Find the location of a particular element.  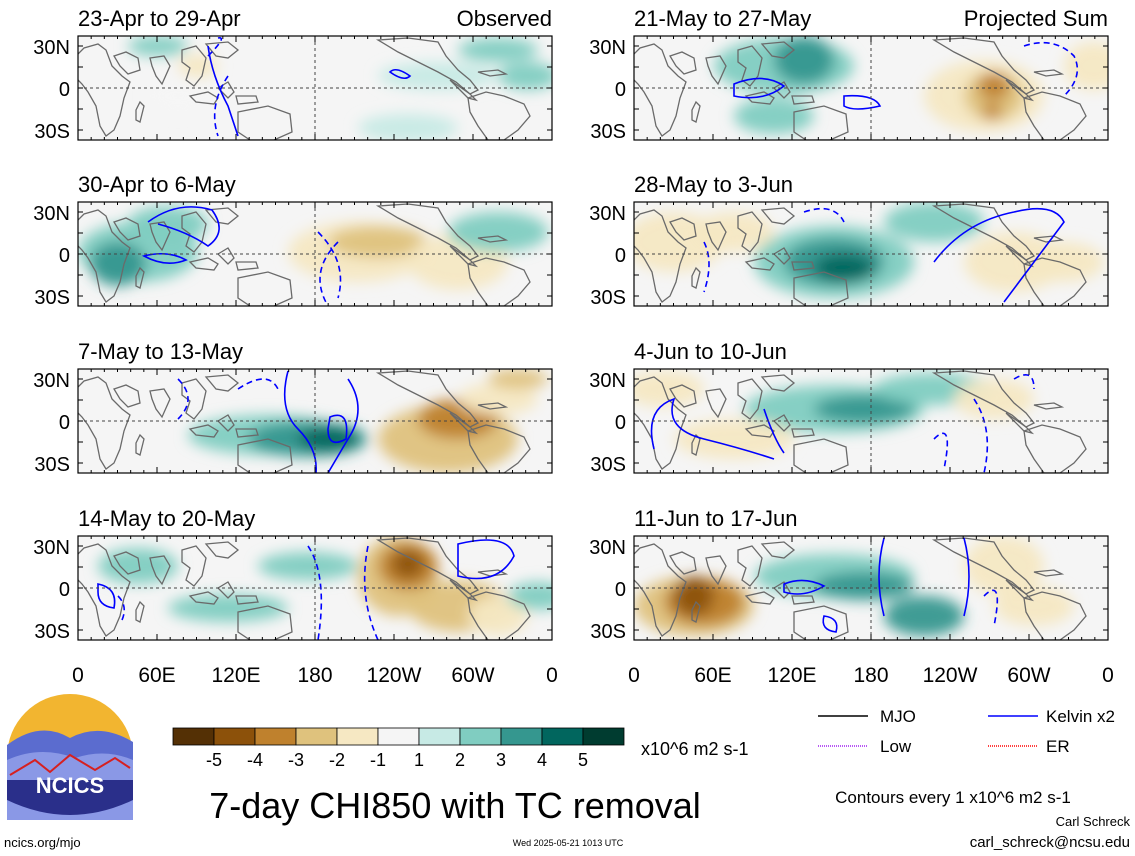

panel-title: 7-May to 13-May is located at coordinates (160, 351).